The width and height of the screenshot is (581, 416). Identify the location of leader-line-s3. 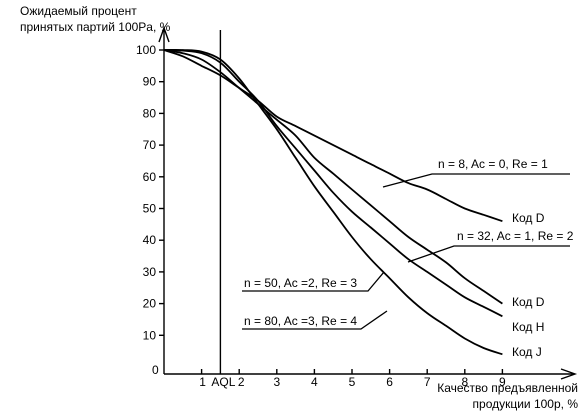
(313, 281).